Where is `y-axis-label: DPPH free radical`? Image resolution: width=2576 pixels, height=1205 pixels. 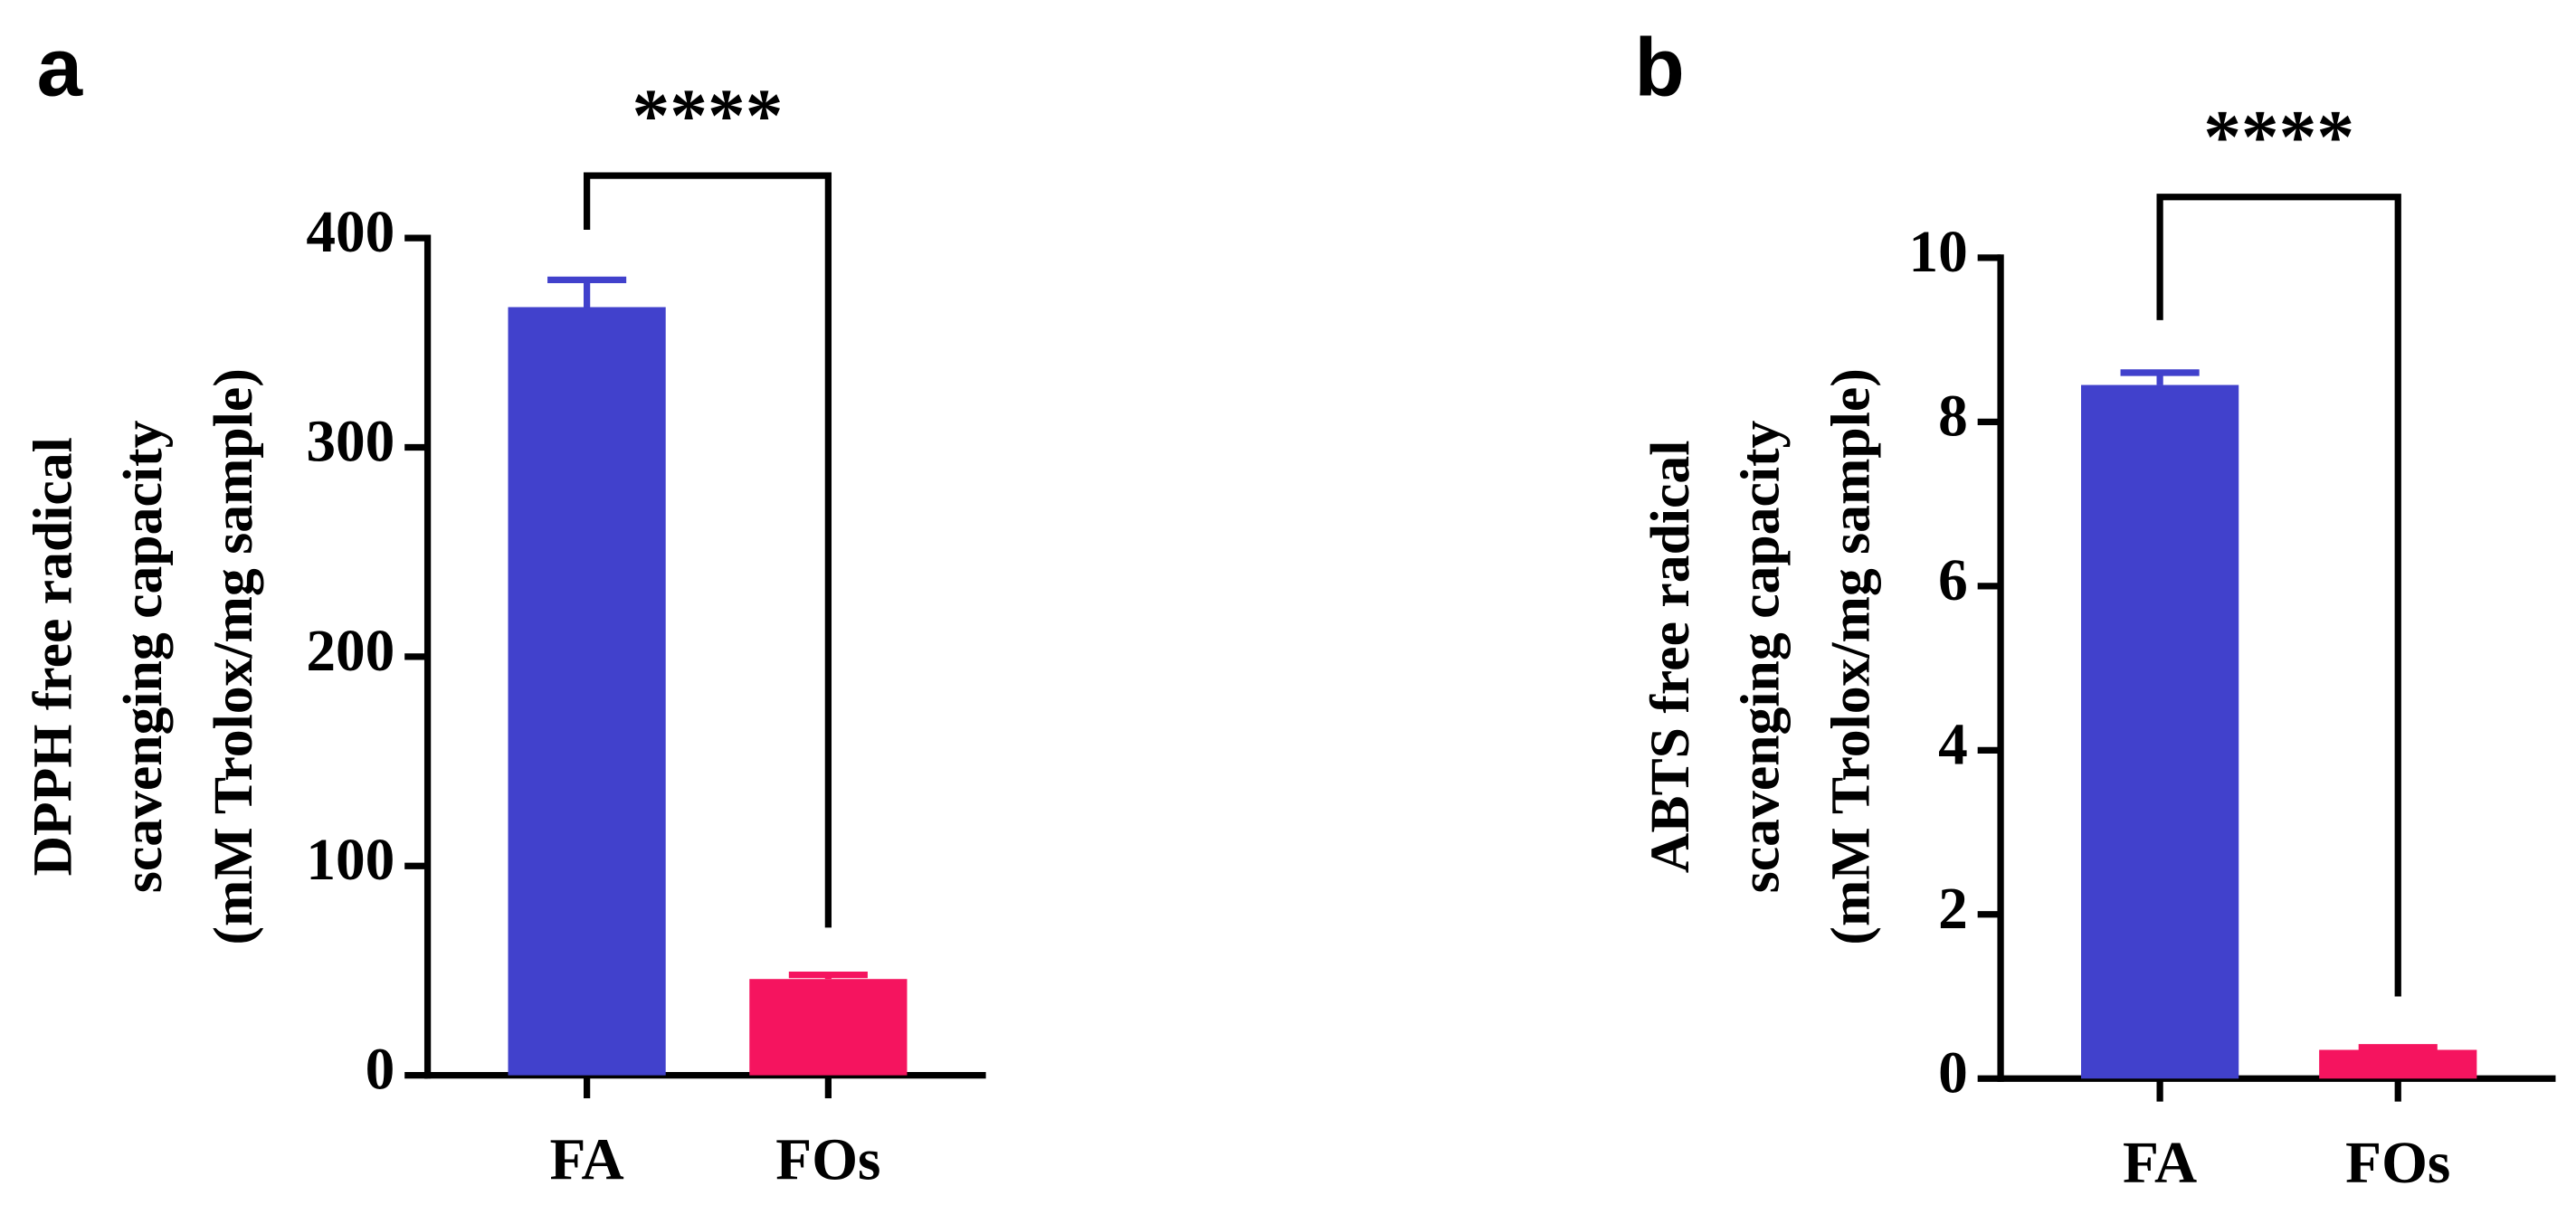 y-axis-label: DPPH free radical is located at coordinates (52, 657).